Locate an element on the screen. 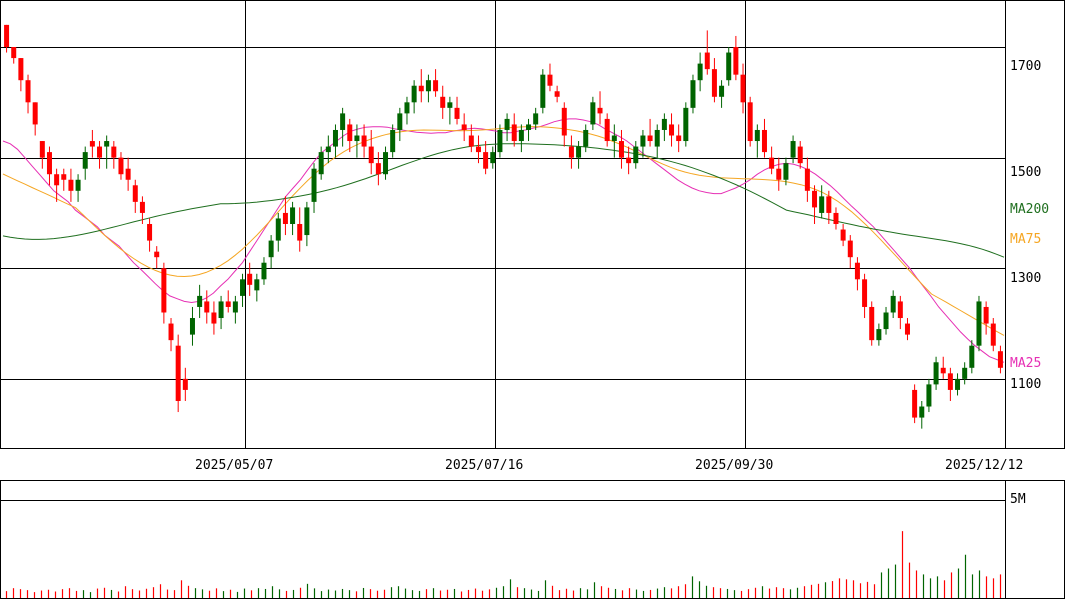 This screenshot has width=1065, height=600. price-tick-label: 1300 is located at coordinates (1025, 278).